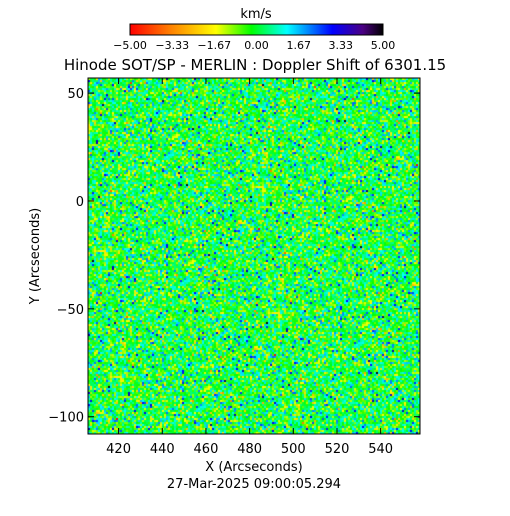  I want to click on colorbar-tick-label: −5.00, so click(130, 45).